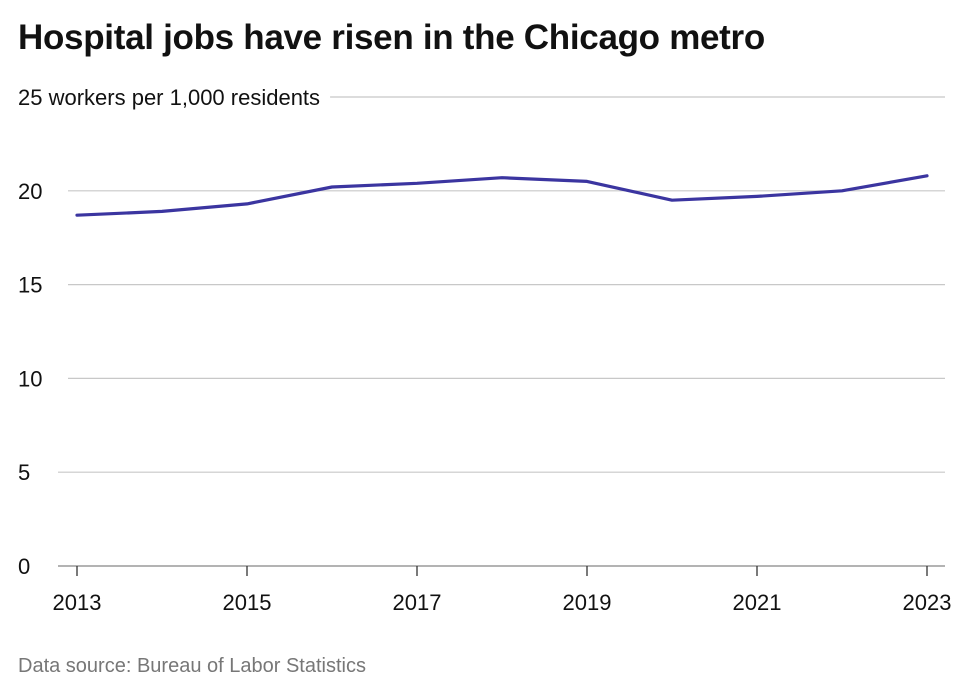  What do you see at coordinates (247, 602) in the screenshot?
I see `x-tick-label: 2015` at bounding box center [247, 602].